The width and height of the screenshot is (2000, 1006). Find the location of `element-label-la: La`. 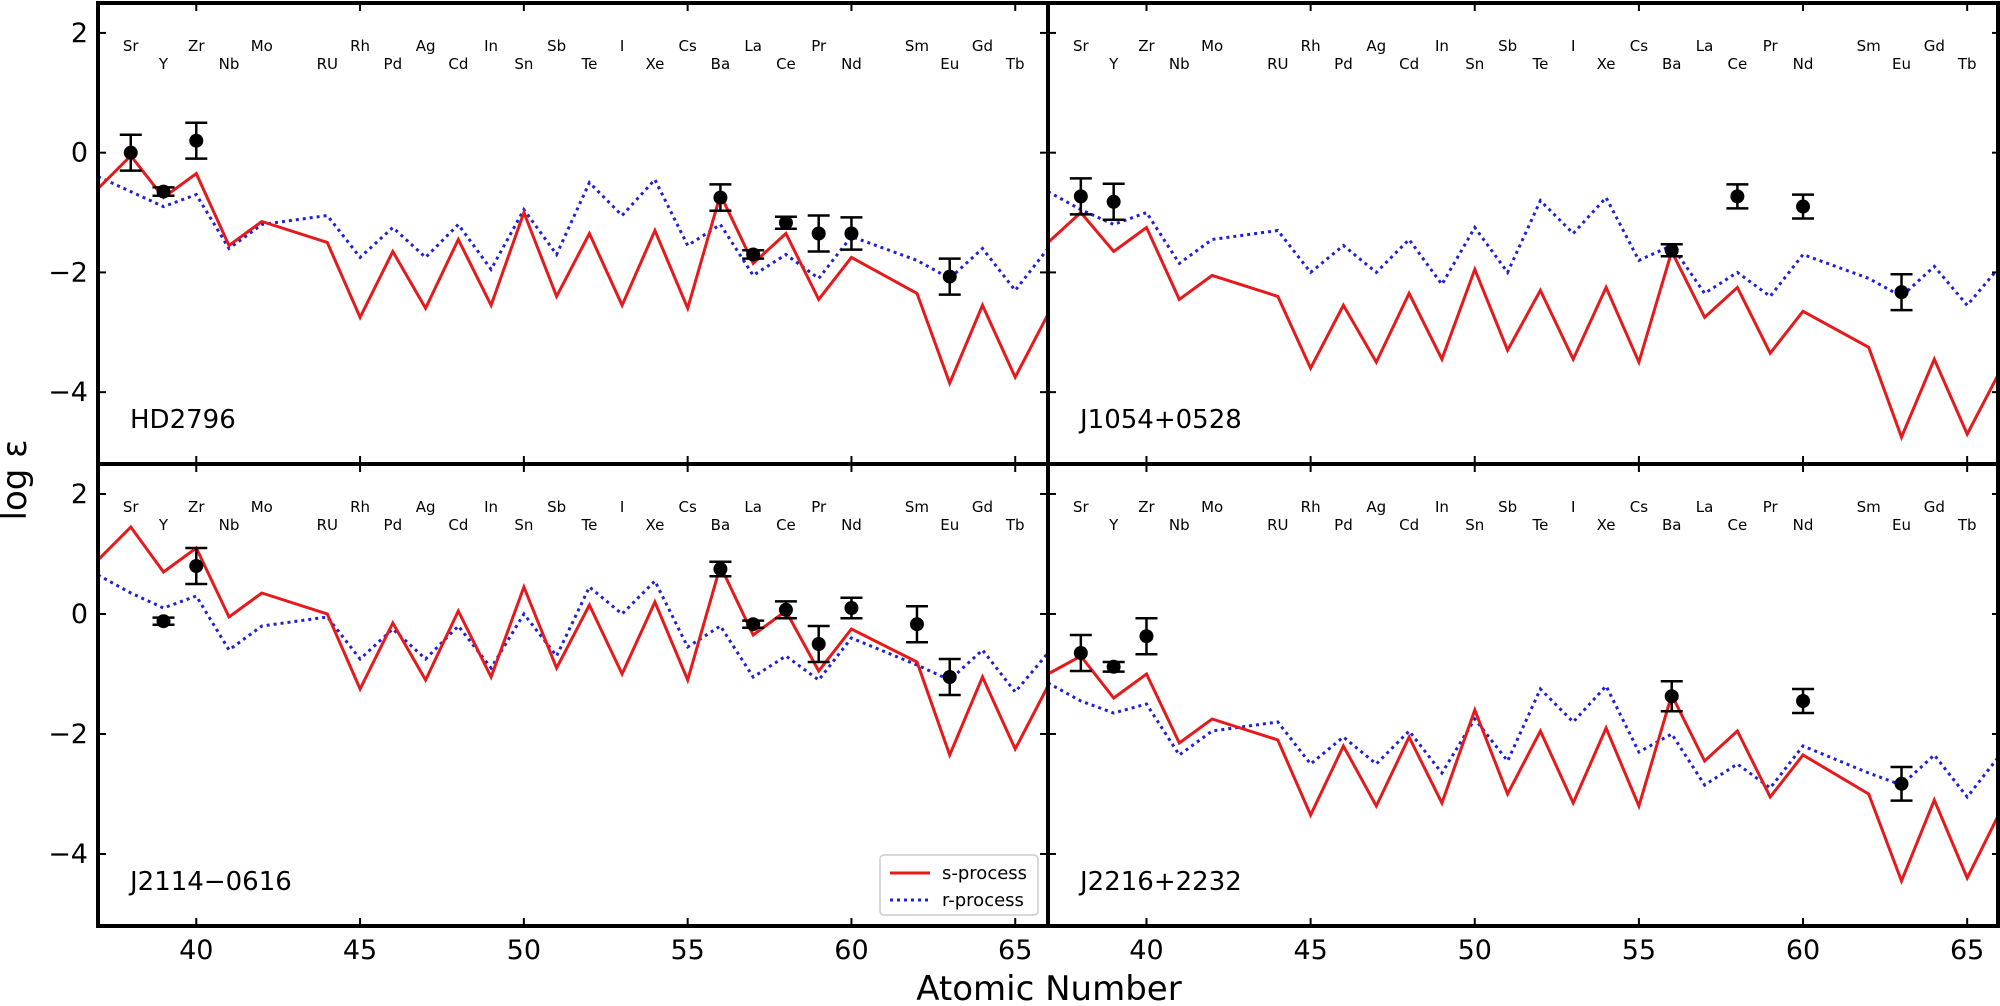

element-label-la: La is located at coordinates (1705, 46).